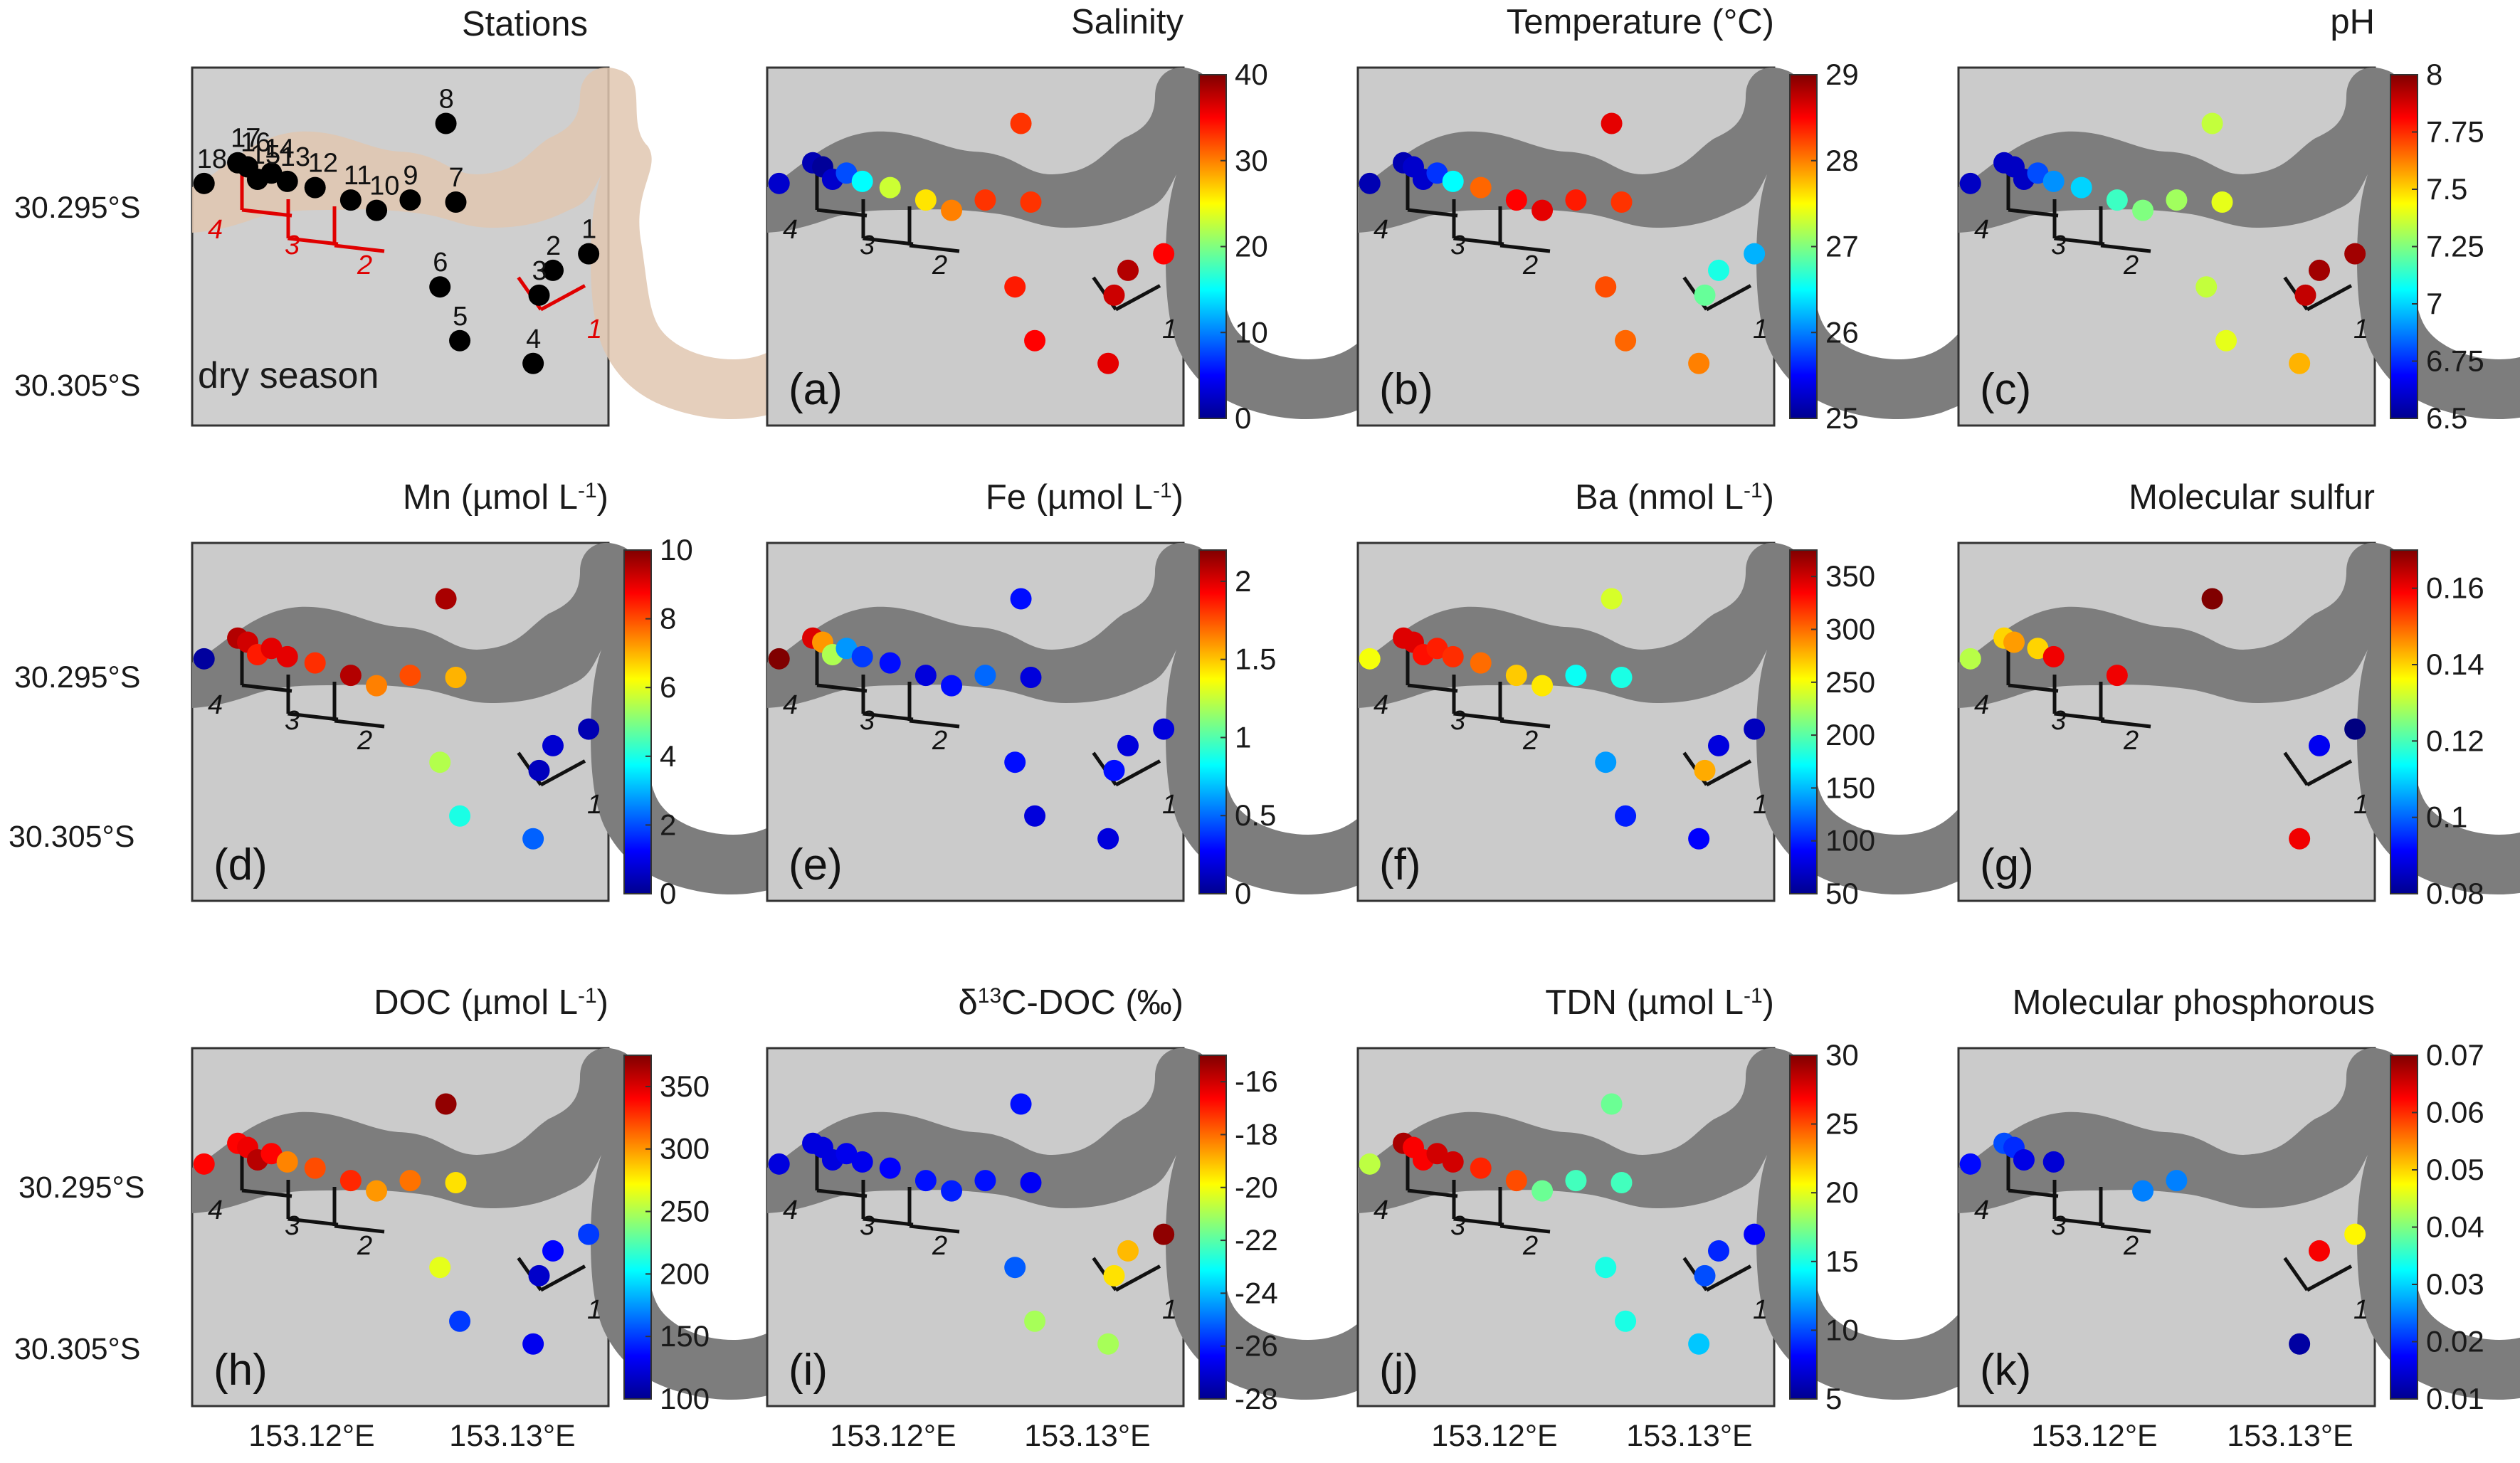  Describe the element at coordinates (1400, 864) in the screenshot. I see `panel-f-letter: (f)` at that location.